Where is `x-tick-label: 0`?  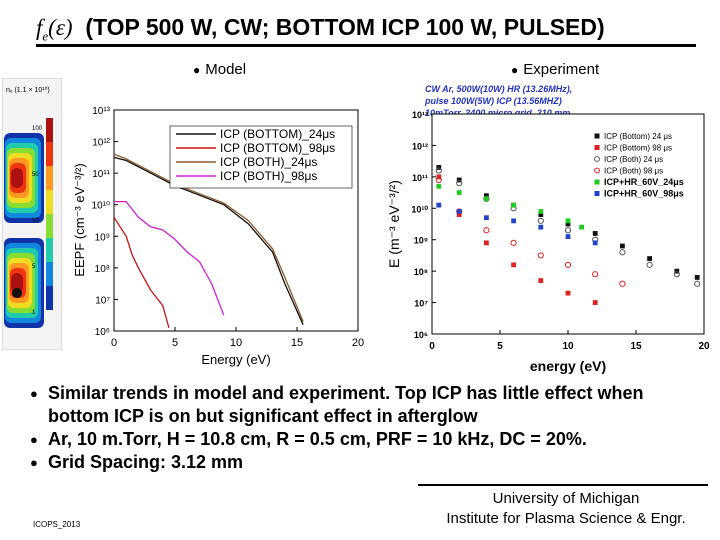 x-tick-label: 0 is located at coordinates (114, 343).